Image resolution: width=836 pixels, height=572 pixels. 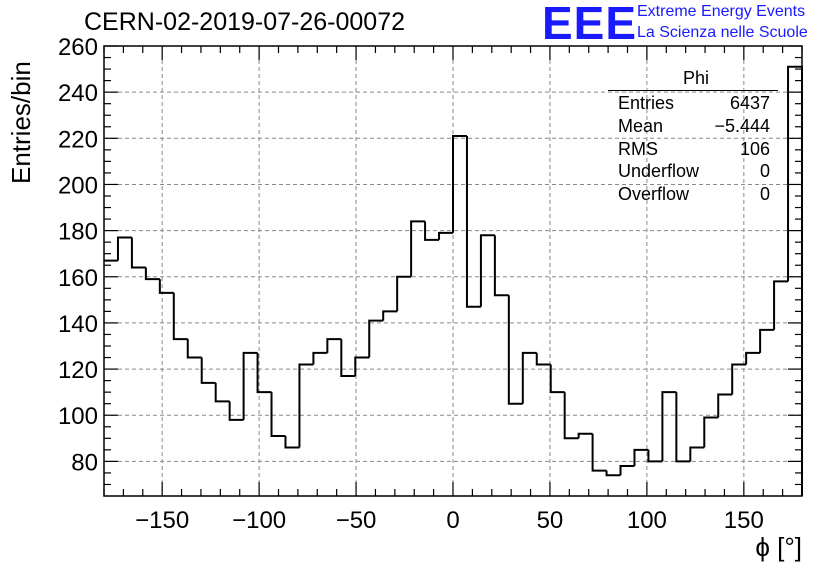 What do you see at coordinates (78, 370) in the screenshot?
I see `y-tick-label: 120` at bounding box center [78, 370].